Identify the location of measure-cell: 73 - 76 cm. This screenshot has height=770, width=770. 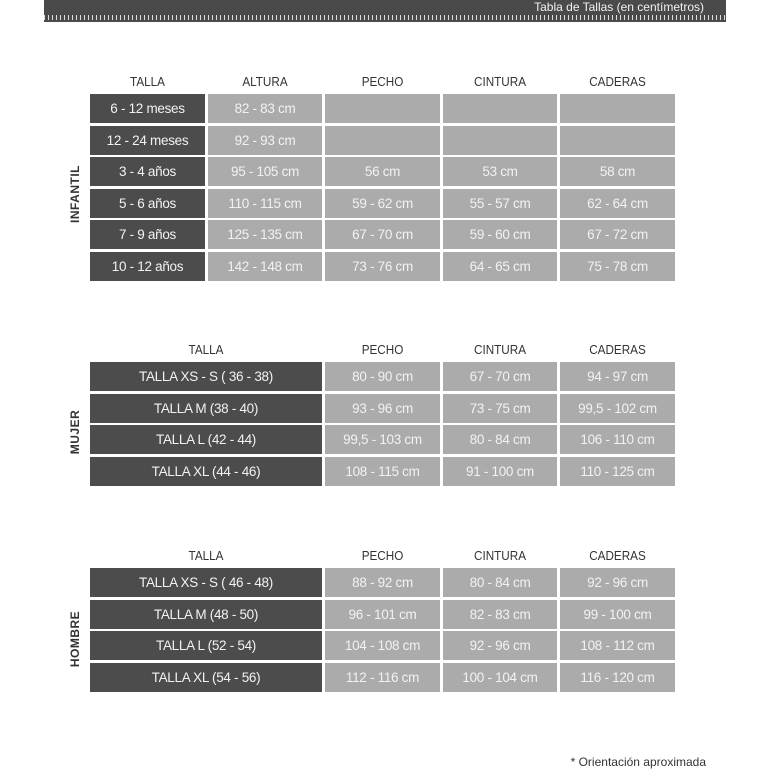
(382, 266).